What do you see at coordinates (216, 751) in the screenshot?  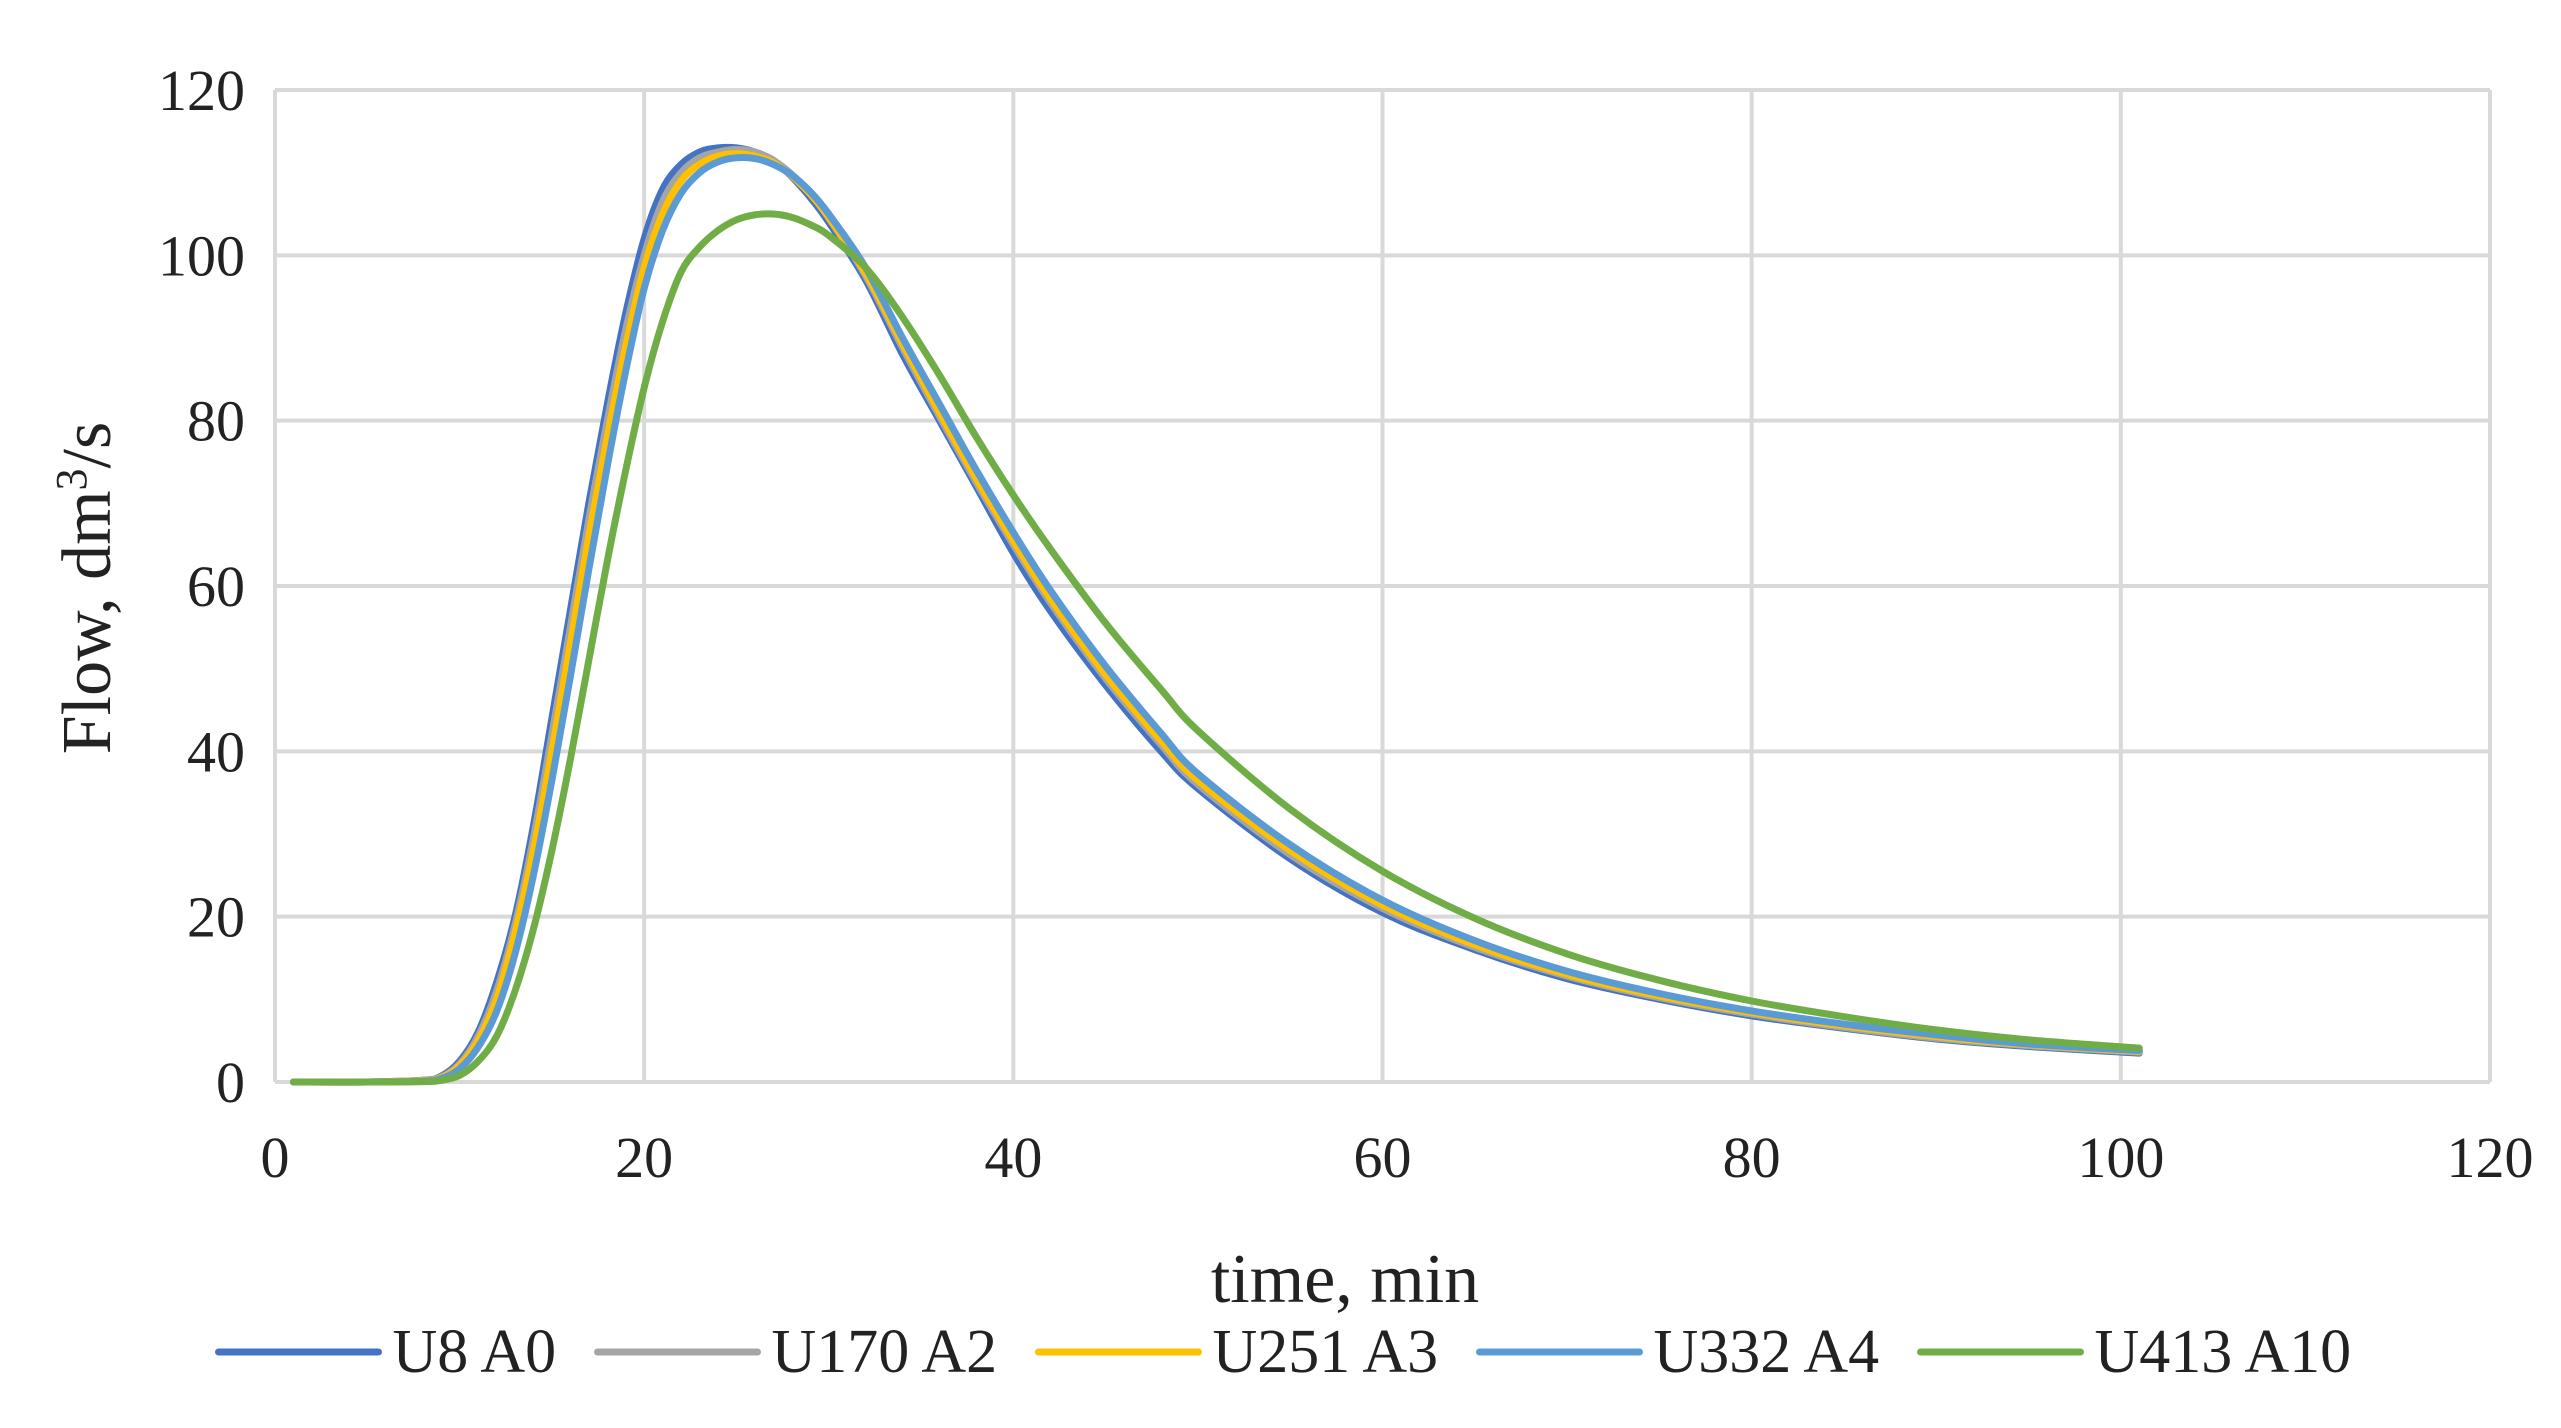 I see `y-tick-label-2: 40` at bounding box center [216, 751].